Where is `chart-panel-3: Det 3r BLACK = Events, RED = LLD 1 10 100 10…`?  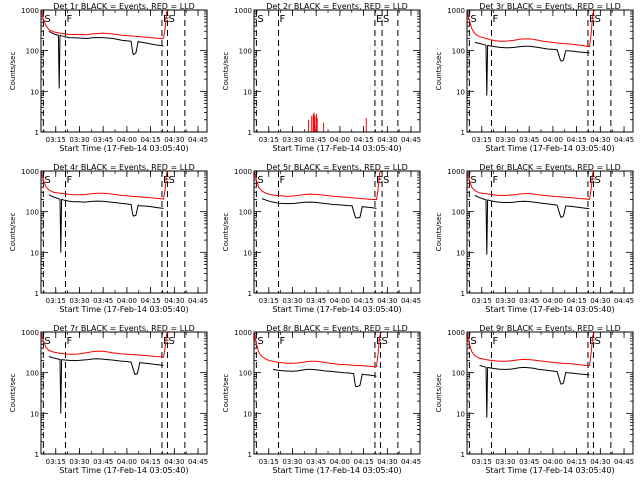
chart-panel-3: Det 3r BLACK = Events, RED = LLD 1 10 100 10… is located at coordinates (534, 77).